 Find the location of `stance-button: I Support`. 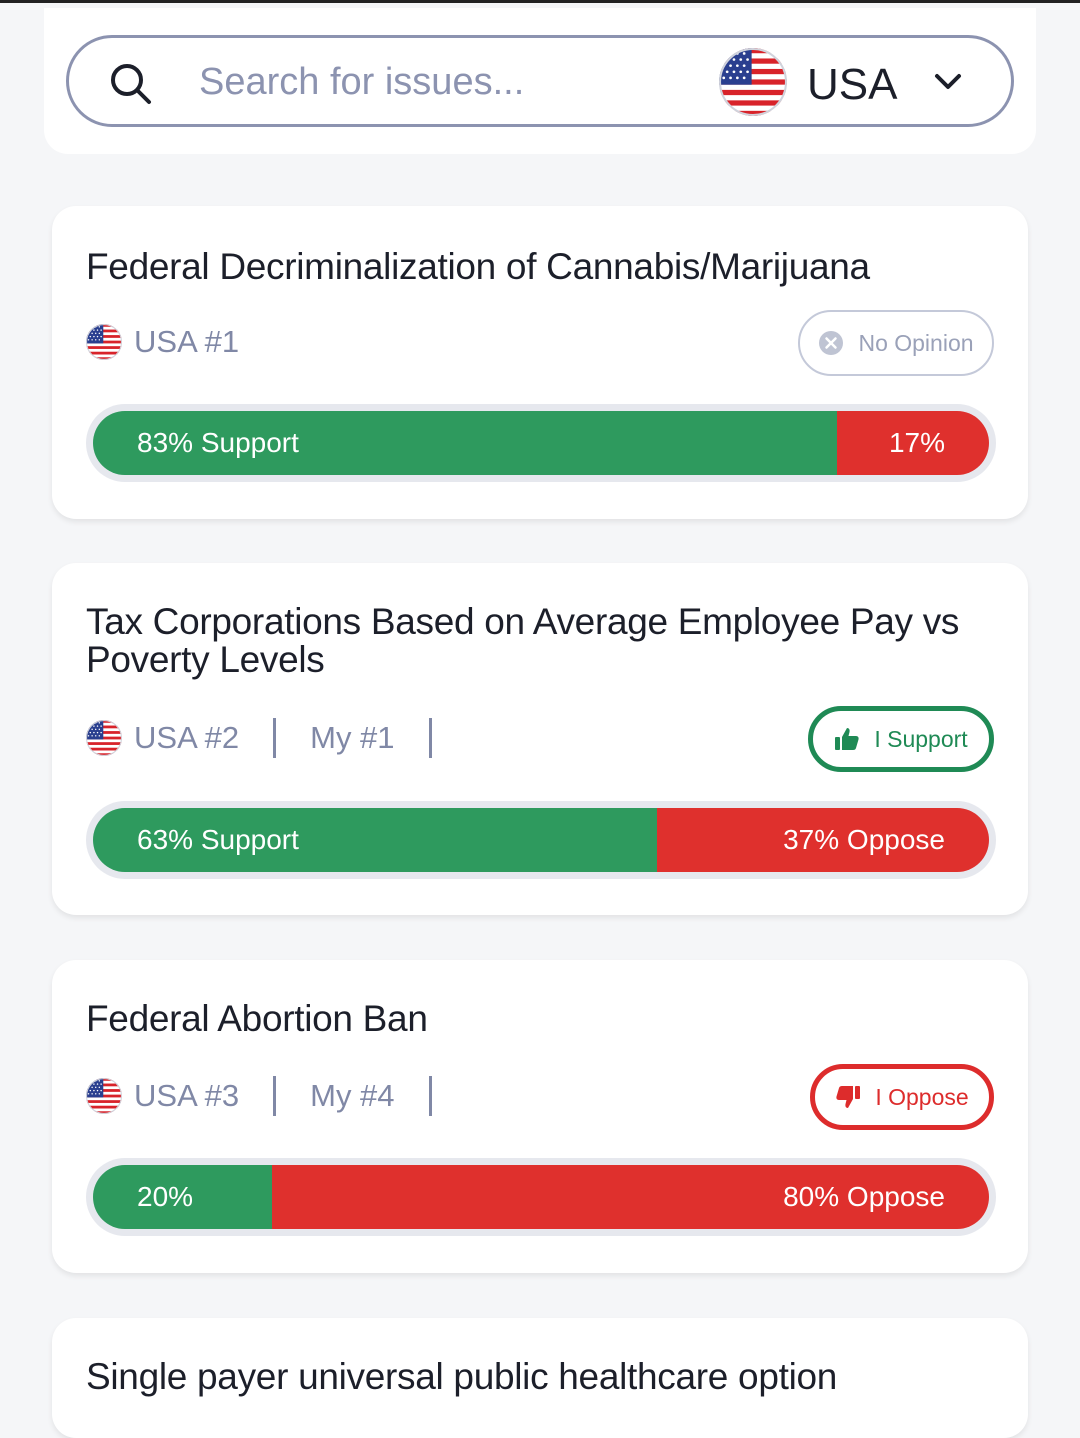

stance-button: I Support is located at coordinates (901, 739).